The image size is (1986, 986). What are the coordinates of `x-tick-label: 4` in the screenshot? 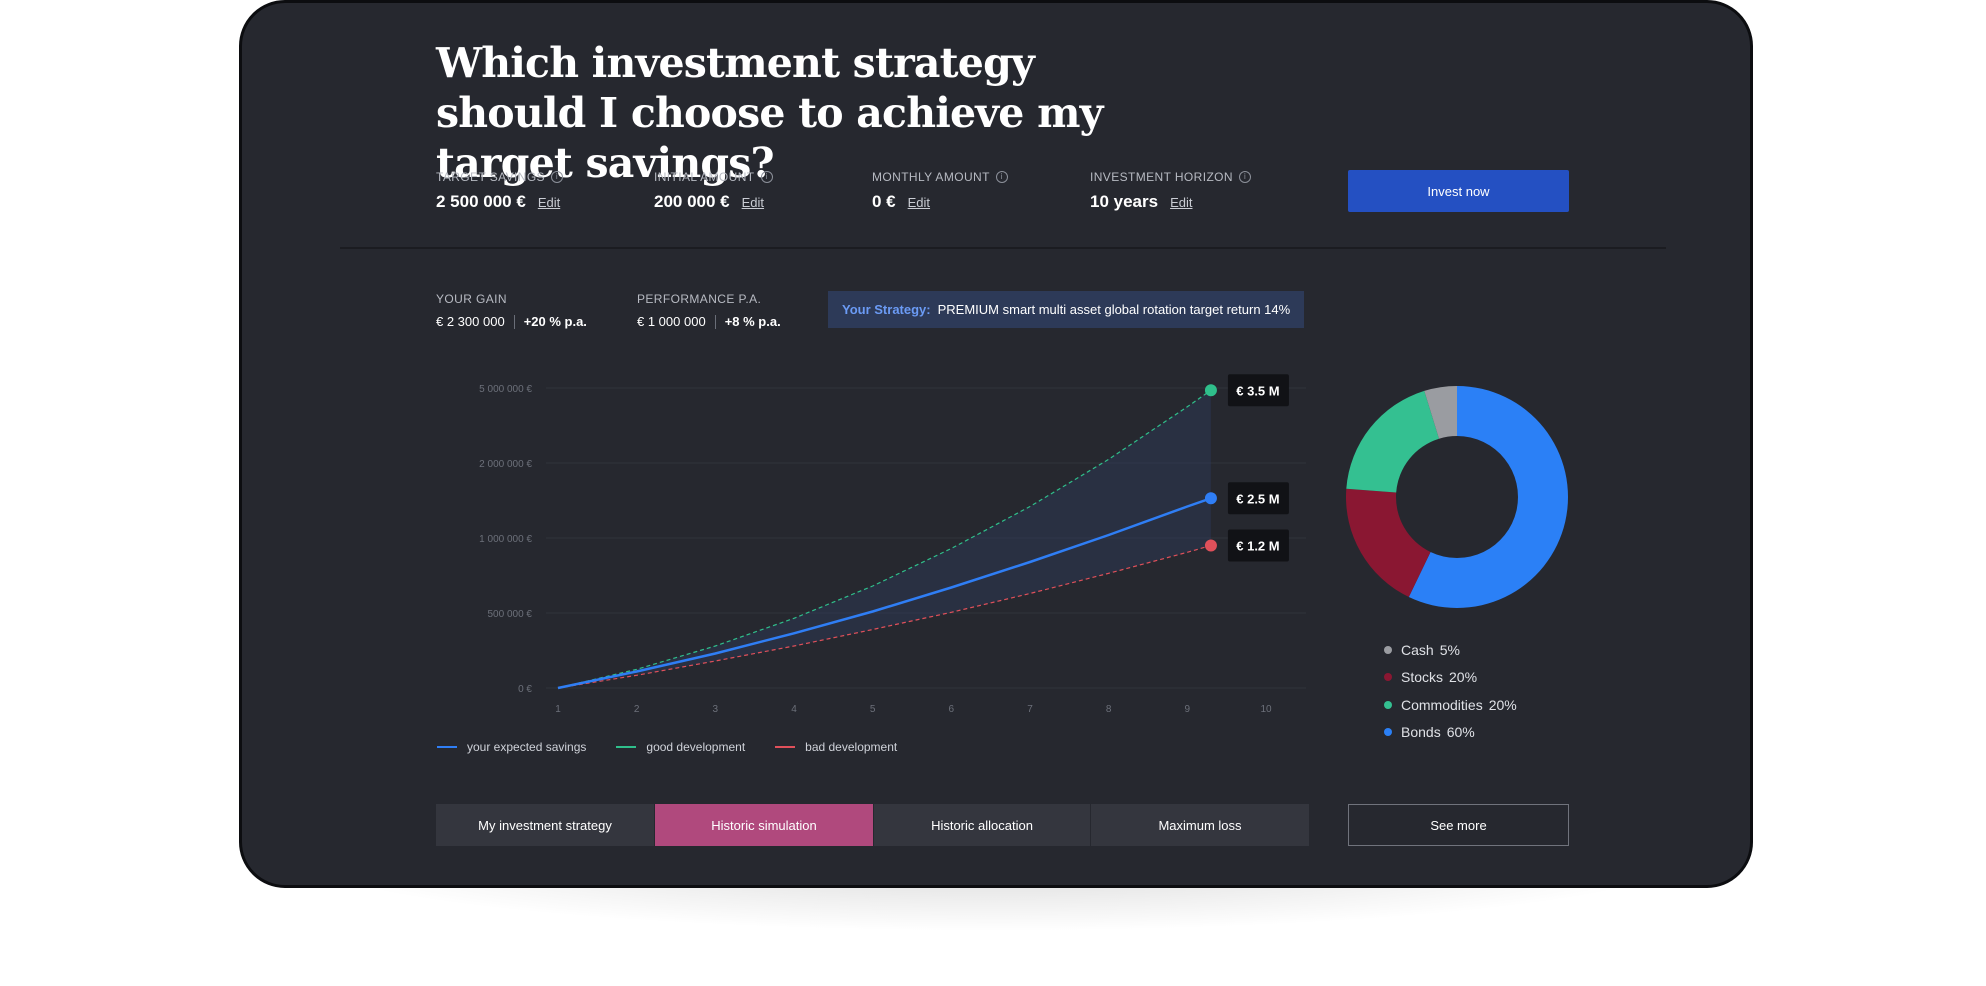 It's located at (794, 709).